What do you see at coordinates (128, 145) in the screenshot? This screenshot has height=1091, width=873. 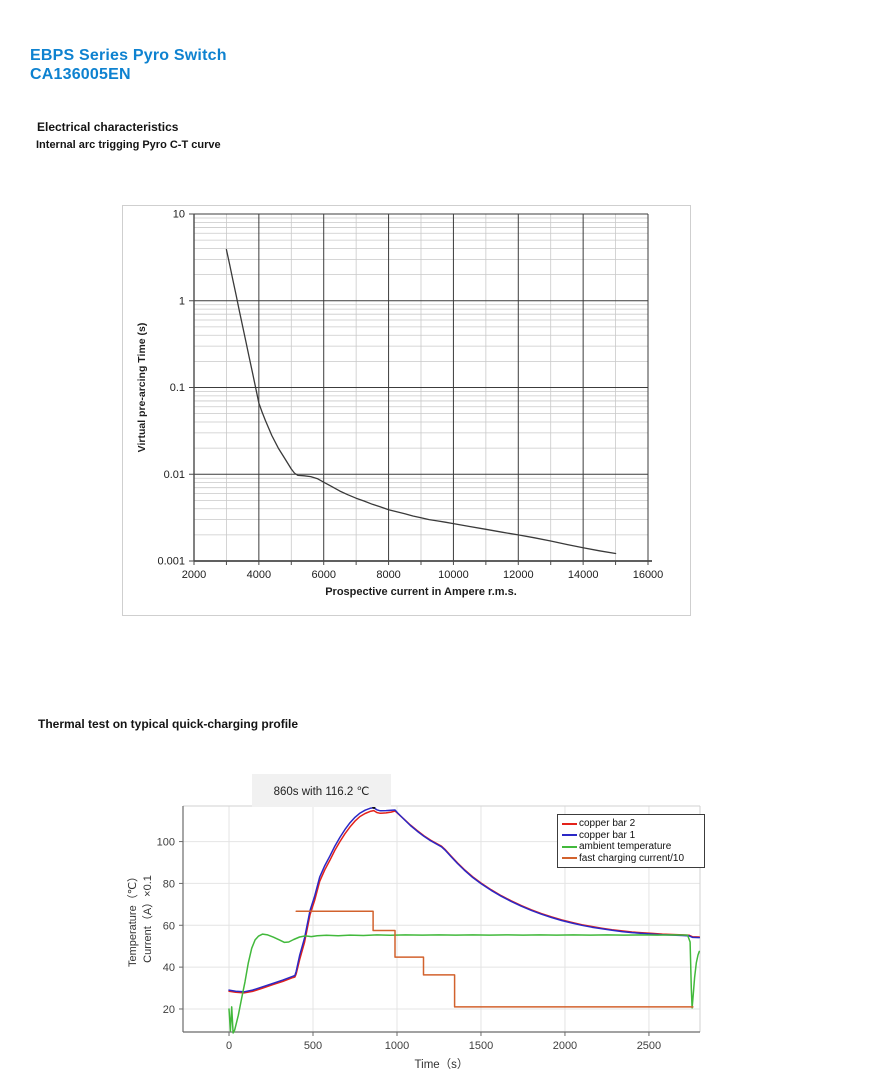 I see `section1-subheading: Internal arc trigging Pyro C-T curve` at bounding box center [128, 145].